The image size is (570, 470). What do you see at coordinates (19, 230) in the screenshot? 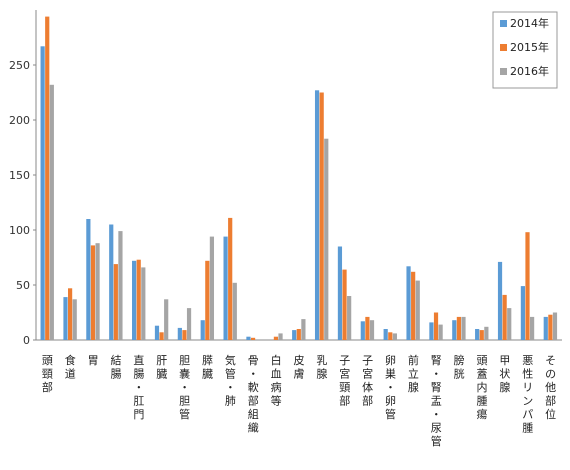
I see `y-tick-label: 100` at bounding box center [19, 230].